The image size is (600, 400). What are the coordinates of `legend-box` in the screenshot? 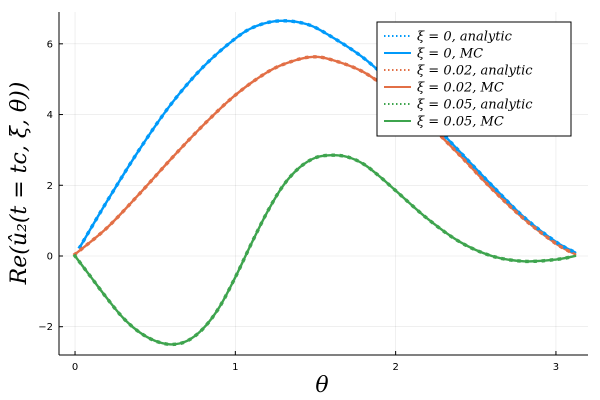 It's located at (474, 79).